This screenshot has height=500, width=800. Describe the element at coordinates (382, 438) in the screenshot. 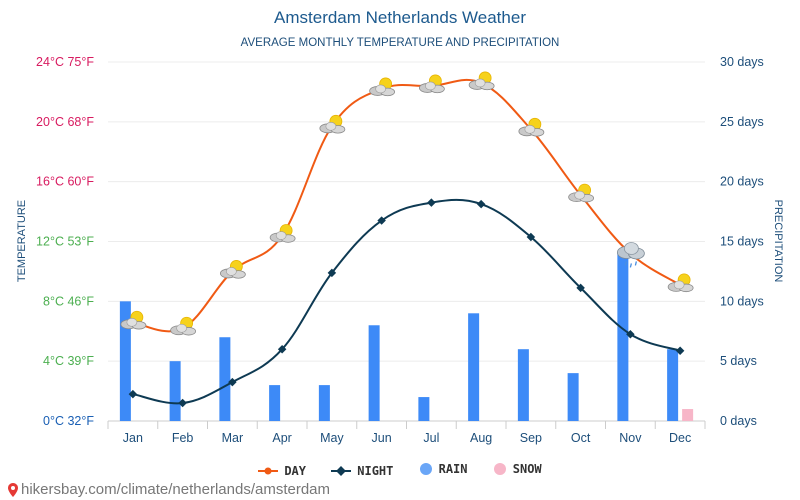

I see `x-tick-label: Jun` at that location.